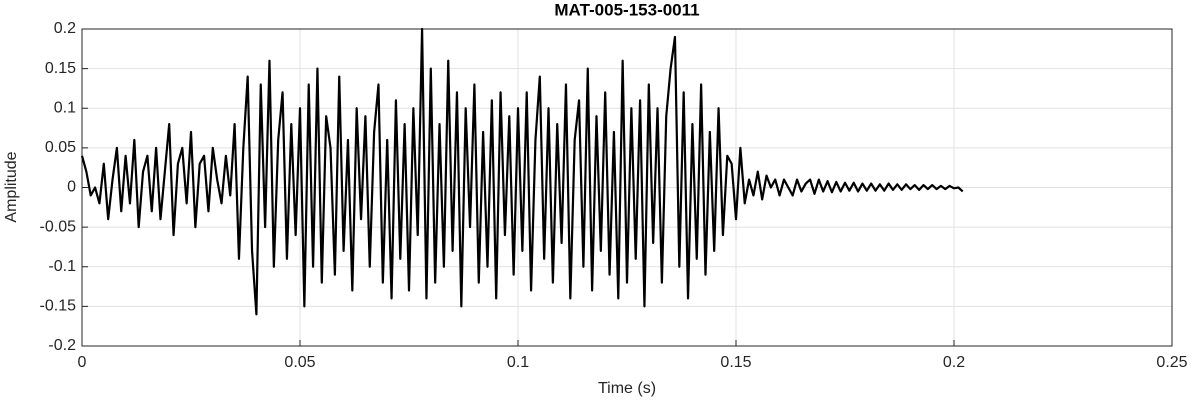  Describe the element at coordinates (60, 68) in the screenshot. I see `y-tick-label: 0.15` at that location.